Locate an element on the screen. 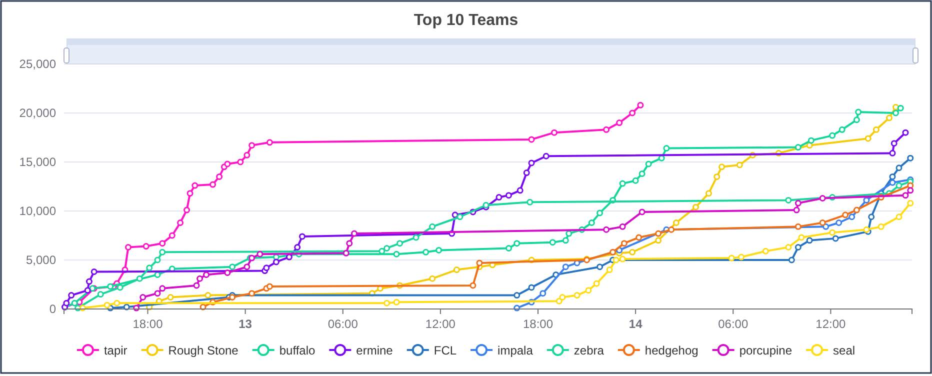  legend-label: hedgehog is located at coordinates (671, 351).